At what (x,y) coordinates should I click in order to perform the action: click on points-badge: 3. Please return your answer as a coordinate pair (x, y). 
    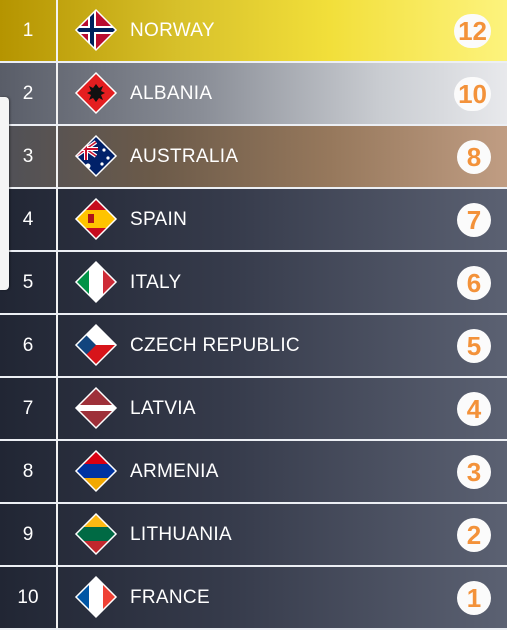
    Looking at the image, I should click on (474, 472).